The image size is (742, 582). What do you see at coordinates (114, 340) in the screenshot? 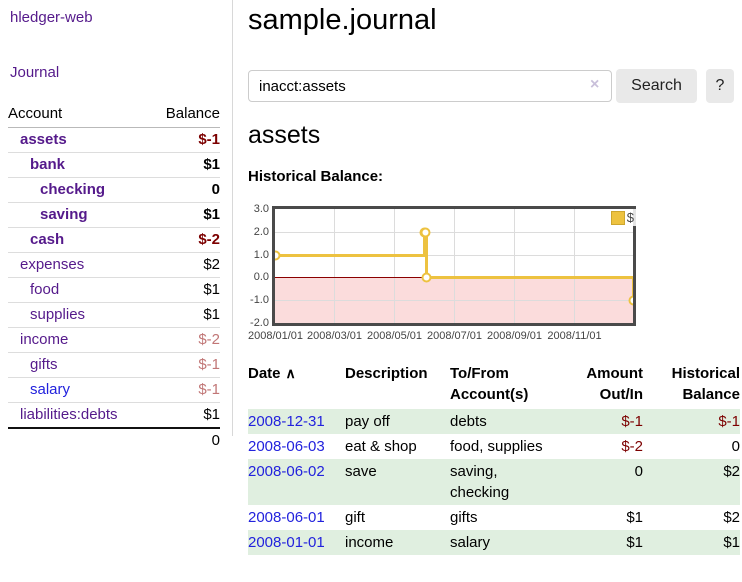
I see `account-row: income $-2` at bounding box center [114, 340].